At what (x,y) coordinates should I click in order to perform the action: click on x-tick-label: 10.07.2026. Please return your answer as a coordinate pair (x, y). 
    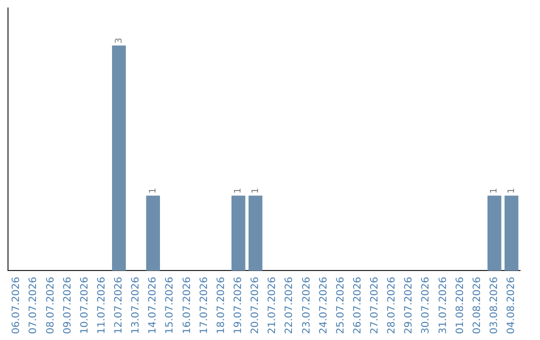
    Looking at the image, I should click on (84, 305).